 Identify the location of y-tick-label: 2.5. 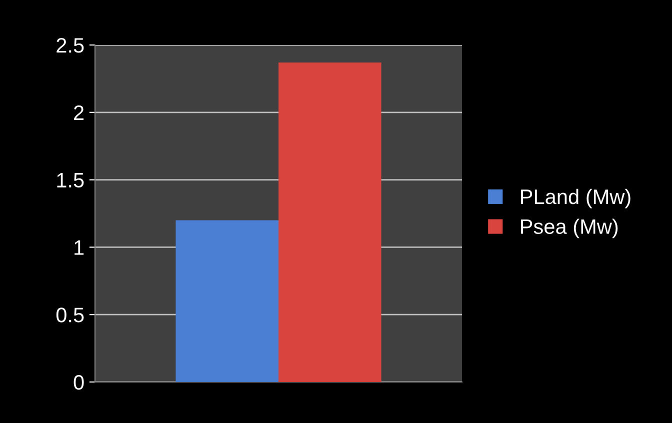
(70, 45).